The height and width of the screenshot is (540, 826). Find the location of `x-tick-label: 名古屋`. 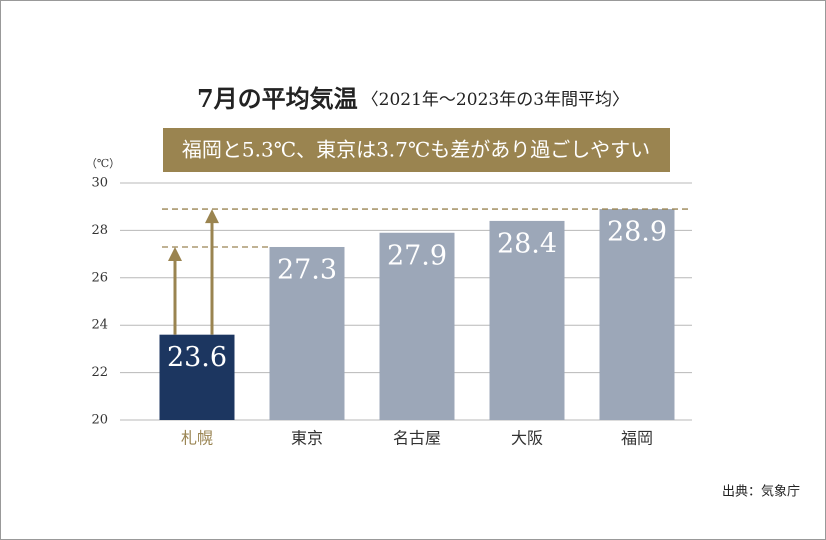

x-tick-label: 名古屋 is located at coordinates (417, 438).